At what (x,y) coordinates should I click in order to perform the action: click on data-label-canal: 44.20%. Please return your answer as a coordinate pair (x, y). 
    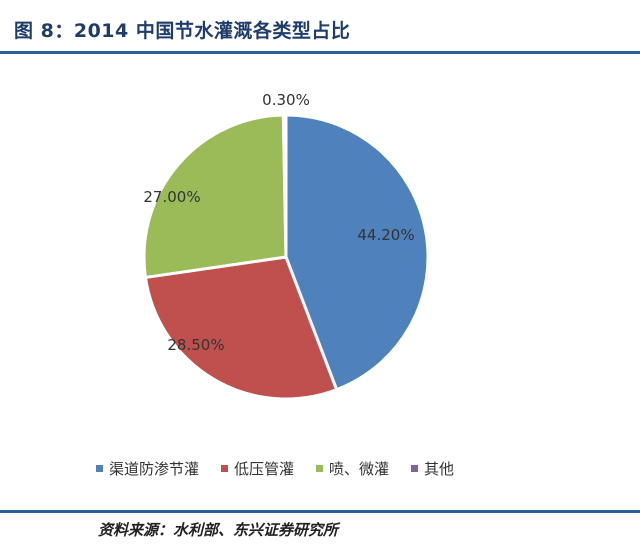
    Looking at the image, I should click on (385, 235).